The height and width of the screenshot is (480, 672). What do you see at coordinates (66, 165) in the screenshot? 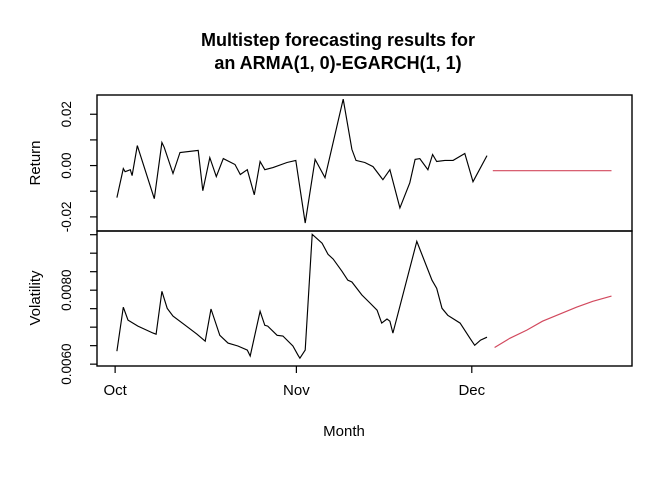
I see `return-y-tick-label: 0.00` at bounding box center [66, 165].